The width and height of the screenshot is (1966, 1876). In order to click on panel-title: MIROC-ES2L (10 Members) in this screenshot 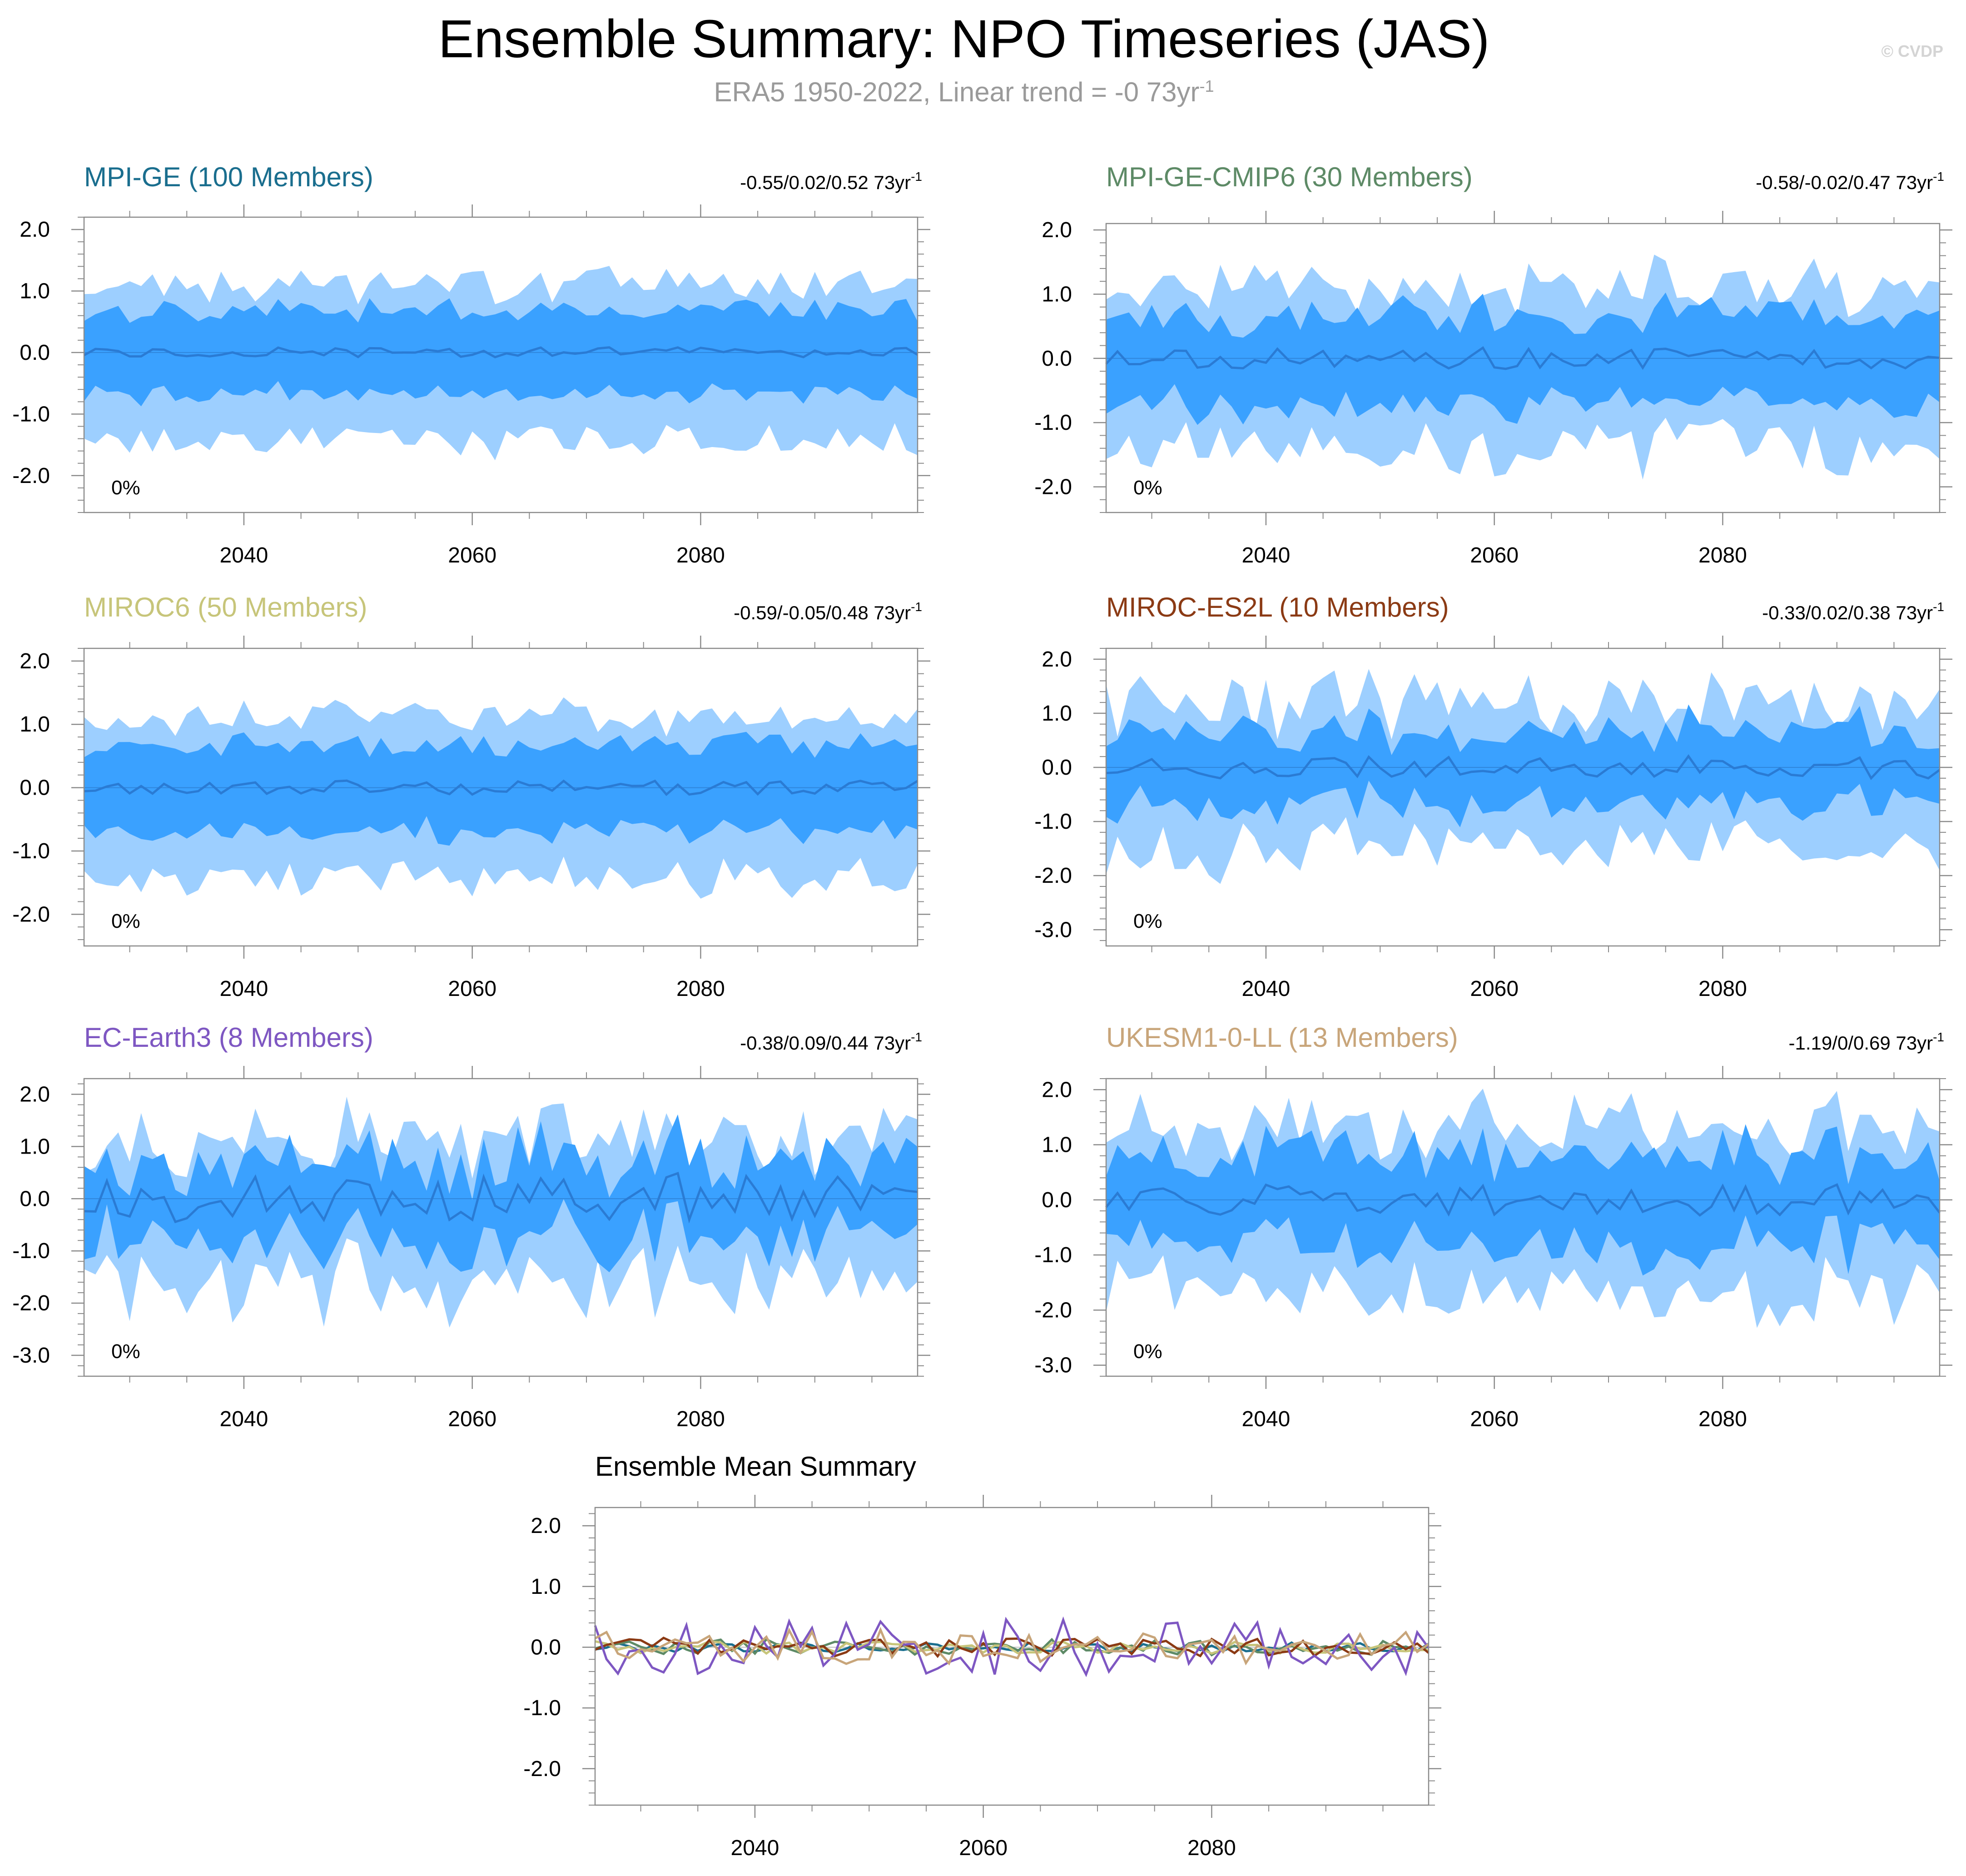, I will do `click(1277, 607)`.